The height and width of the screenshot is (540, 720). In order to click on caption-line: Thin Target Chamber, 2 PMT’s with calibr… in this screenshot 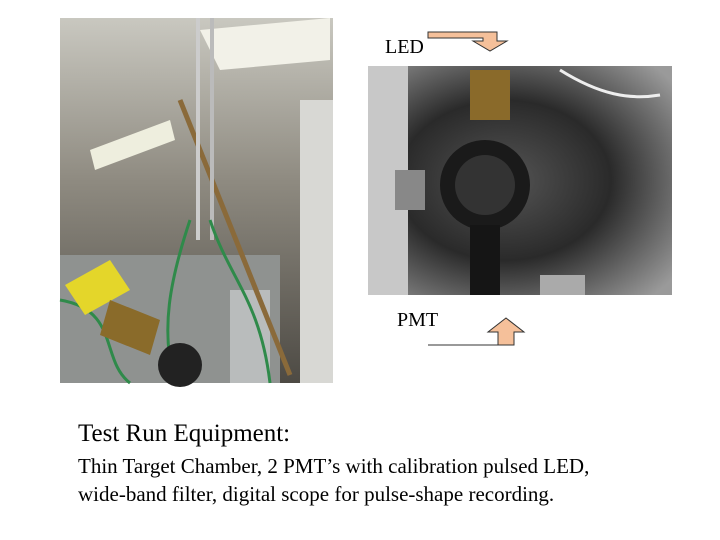, I will do `click(334, 466)`.